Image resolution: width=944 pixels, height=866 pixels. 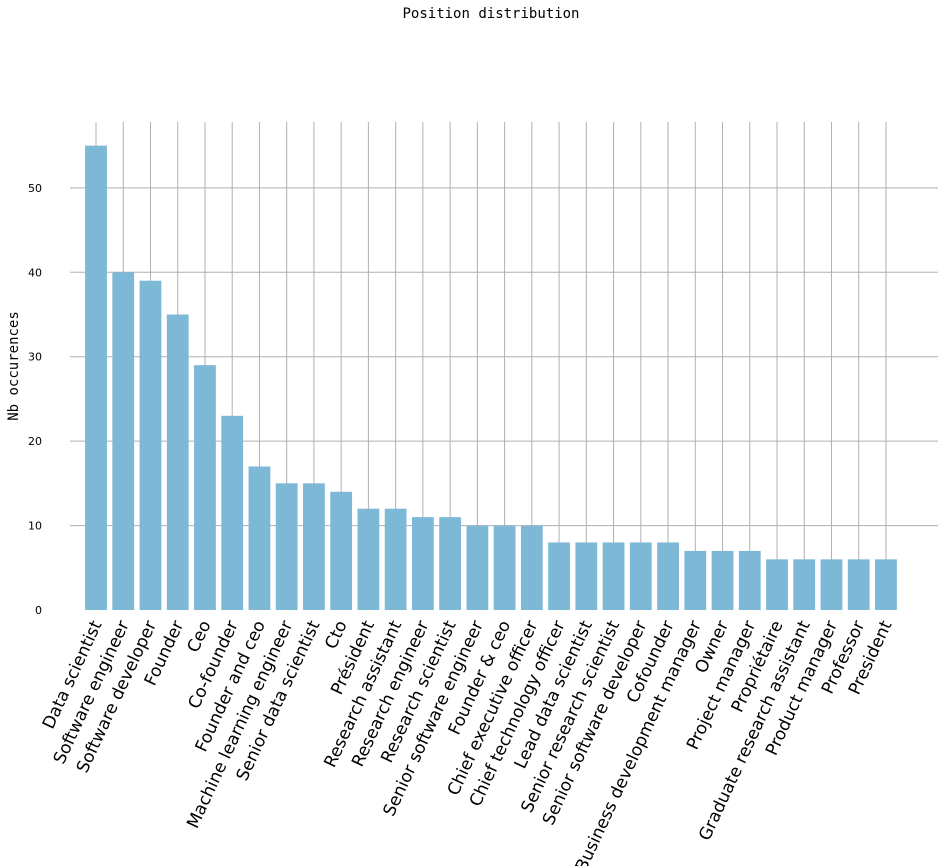 I want to click on y-tick-label: 30, so click(x=35, y=357).